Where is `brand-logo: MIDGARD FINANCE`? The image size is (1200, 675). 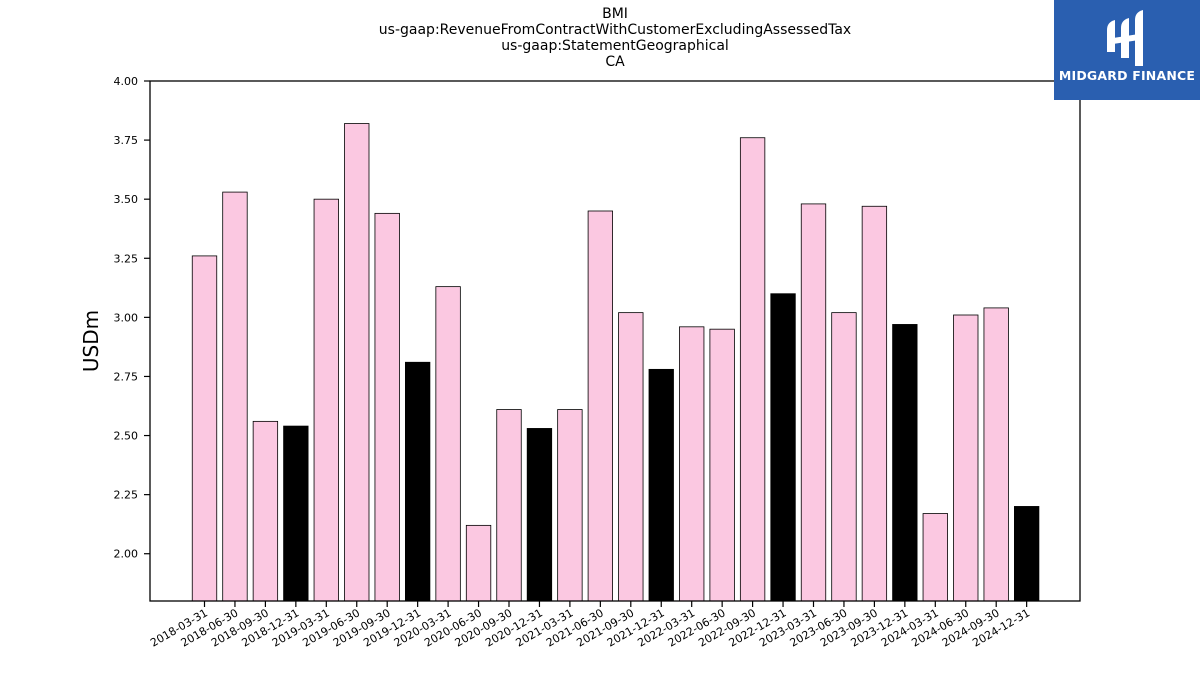
brand-logo: MIDGARD FINANCE is located at coordinates (1127, 50).